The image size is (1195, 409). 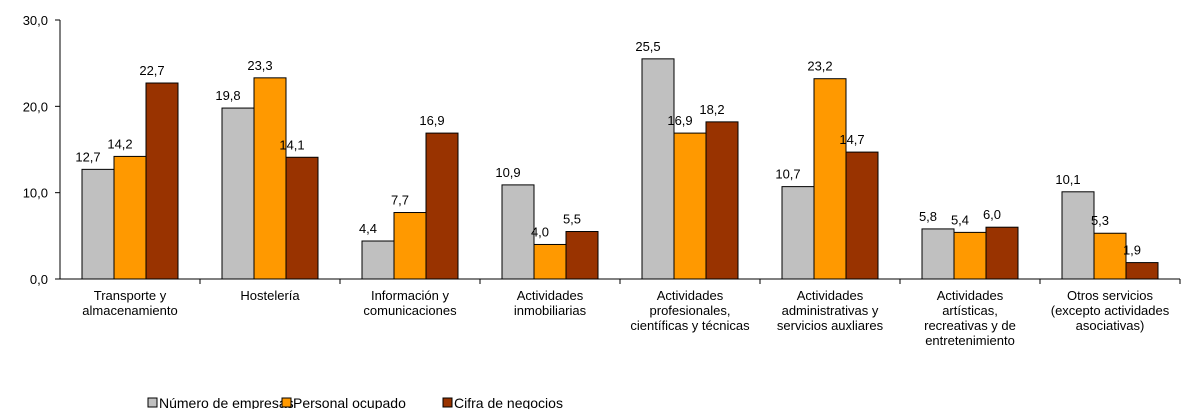 I want to click on x-tick-label: asociativas), so click(x=1110, y=325).